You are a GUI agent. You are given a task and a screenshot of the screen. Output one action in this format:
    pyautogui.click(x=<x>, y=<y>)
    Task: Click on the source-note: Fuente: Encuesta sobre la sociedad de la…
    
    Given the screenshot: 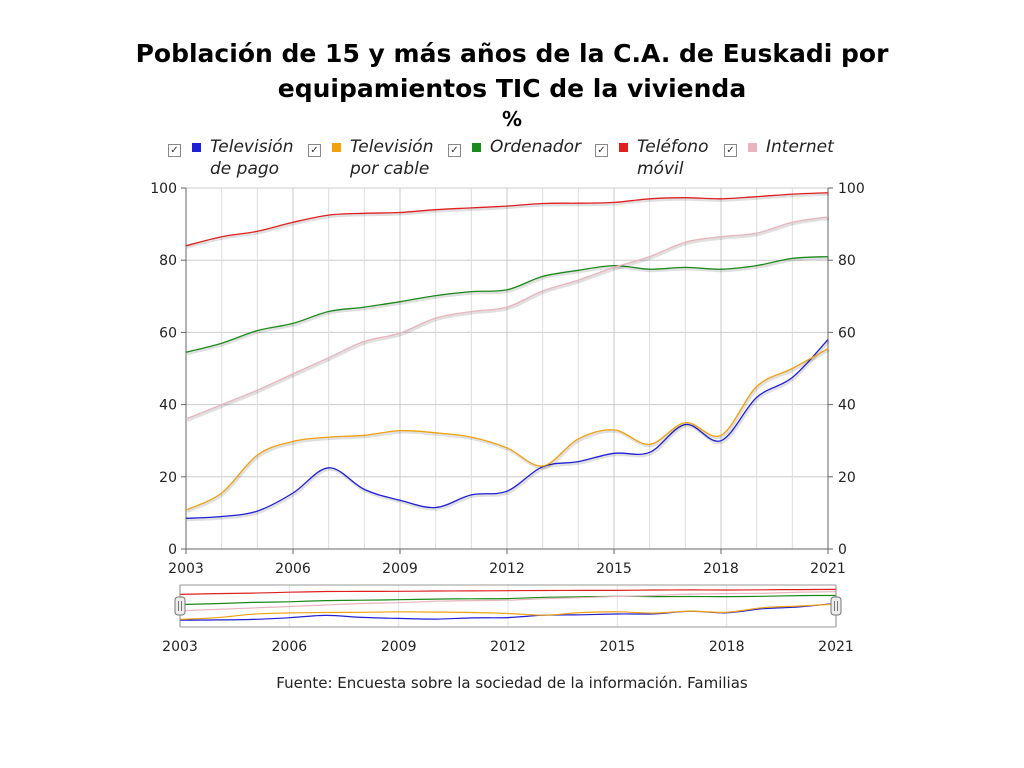 What is the action you would take?
    pyautogui.click(x=512, y=683)
    